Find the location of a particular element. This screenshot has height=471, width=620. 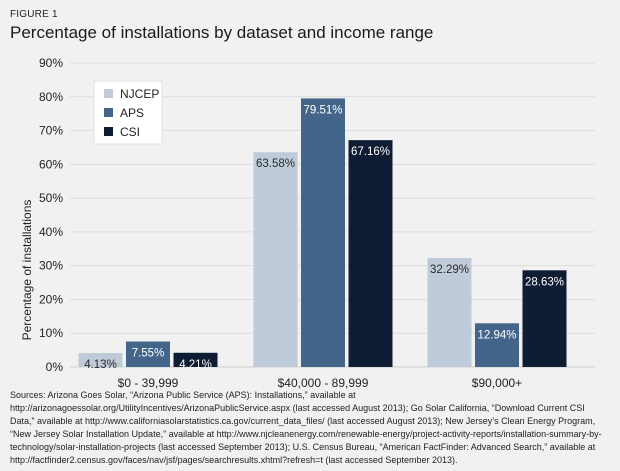

legend-swatch-njcep is located at coordinates (108, 93).